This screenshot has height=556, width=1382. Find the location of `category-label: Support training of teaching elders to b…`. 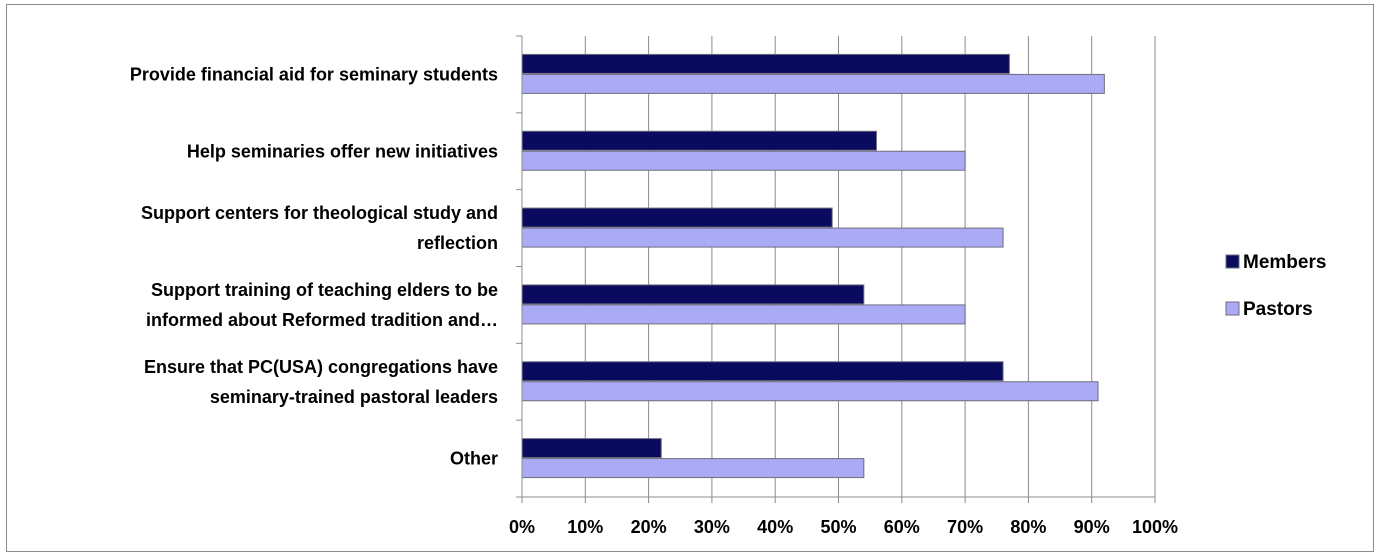

category-label: Support training of teaching elders to b… is located at coordinates (322, 305).